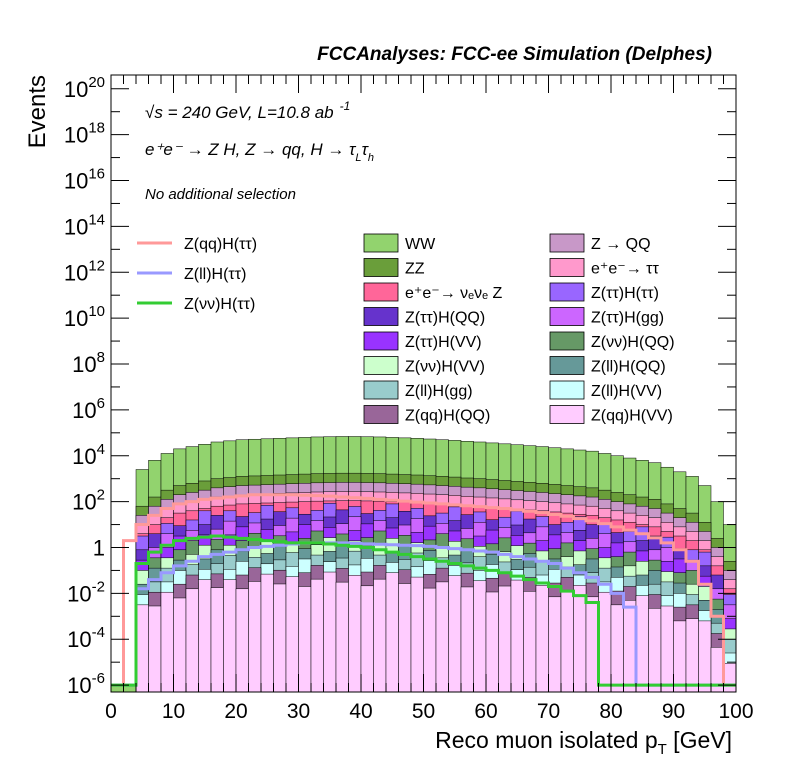  Describe the element at coordinates (173, 711) in the screenshot. I see `x-tick-label: 10` at that location.